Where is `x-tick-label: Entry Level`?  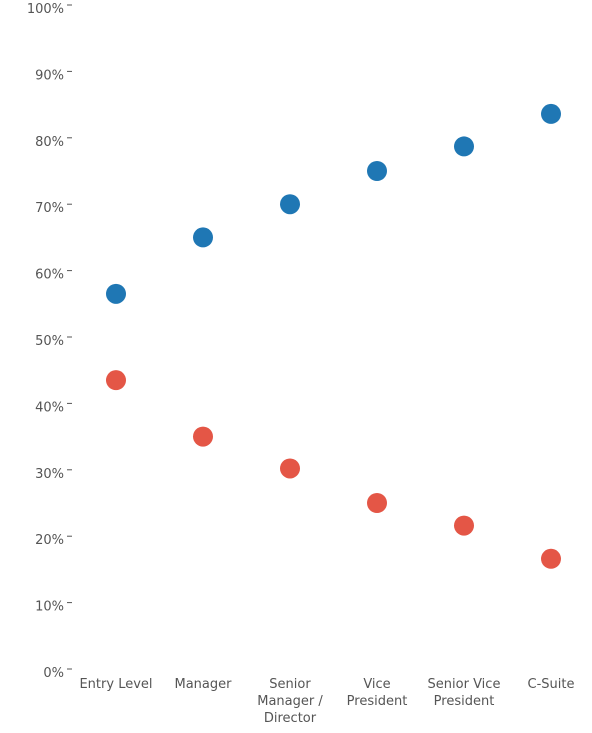 x-tick-label: Entry Level is located at coordinates (115, 684).